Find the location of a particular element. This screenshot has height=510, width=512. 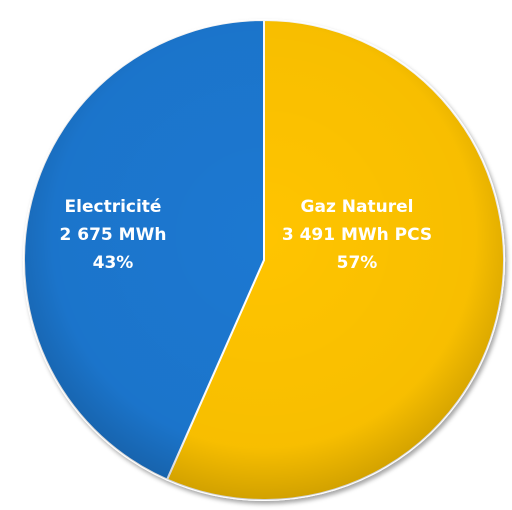

slice-value-label: 2 675 MWh is located at coordinates (113, 235).